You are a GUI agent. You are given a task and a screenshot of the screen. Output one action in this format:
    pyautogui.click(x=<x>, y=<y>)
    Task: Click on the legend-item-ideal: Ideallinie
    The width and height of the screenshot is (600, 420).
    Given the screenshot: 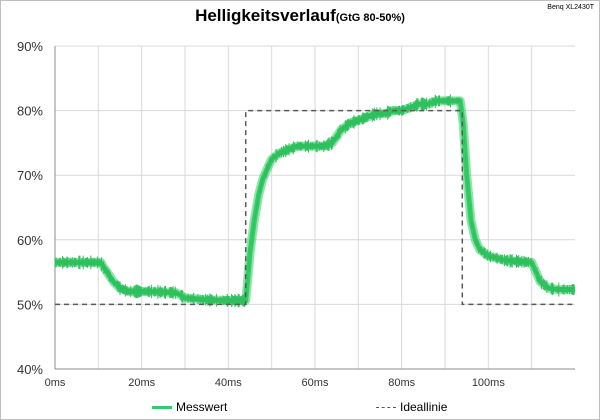 What is the action you would take?
    pyautogui.click(x=411, y=407)
    